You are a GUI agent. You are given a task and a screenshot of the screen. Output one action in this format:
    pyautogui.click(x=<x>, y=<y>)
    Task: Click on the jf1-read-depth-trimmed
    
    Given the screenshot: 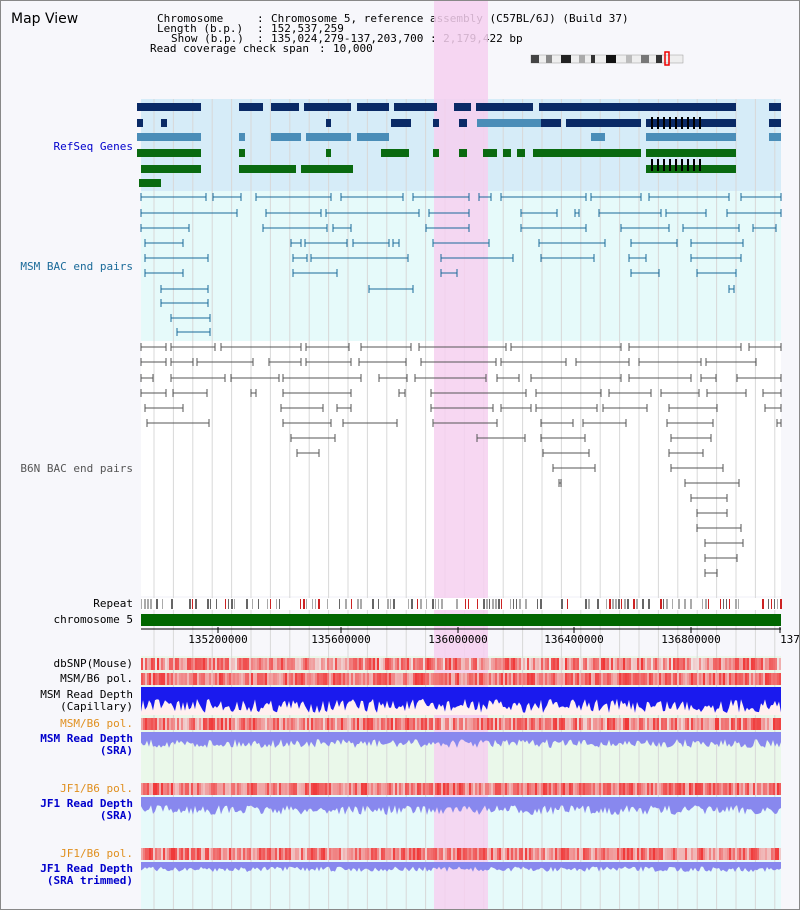 What is the action you would take?
    pyautogui.click(x=461, y=867)
    